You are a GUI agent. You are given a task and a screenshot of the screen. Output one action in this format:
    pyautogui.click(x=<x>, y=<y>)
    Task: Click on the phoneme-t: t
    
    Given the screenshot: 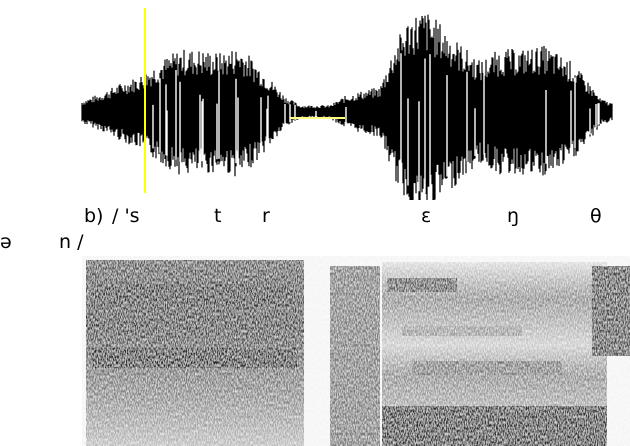 What is the action you would take?
    pyautogui.click(x=218, y=216)
    